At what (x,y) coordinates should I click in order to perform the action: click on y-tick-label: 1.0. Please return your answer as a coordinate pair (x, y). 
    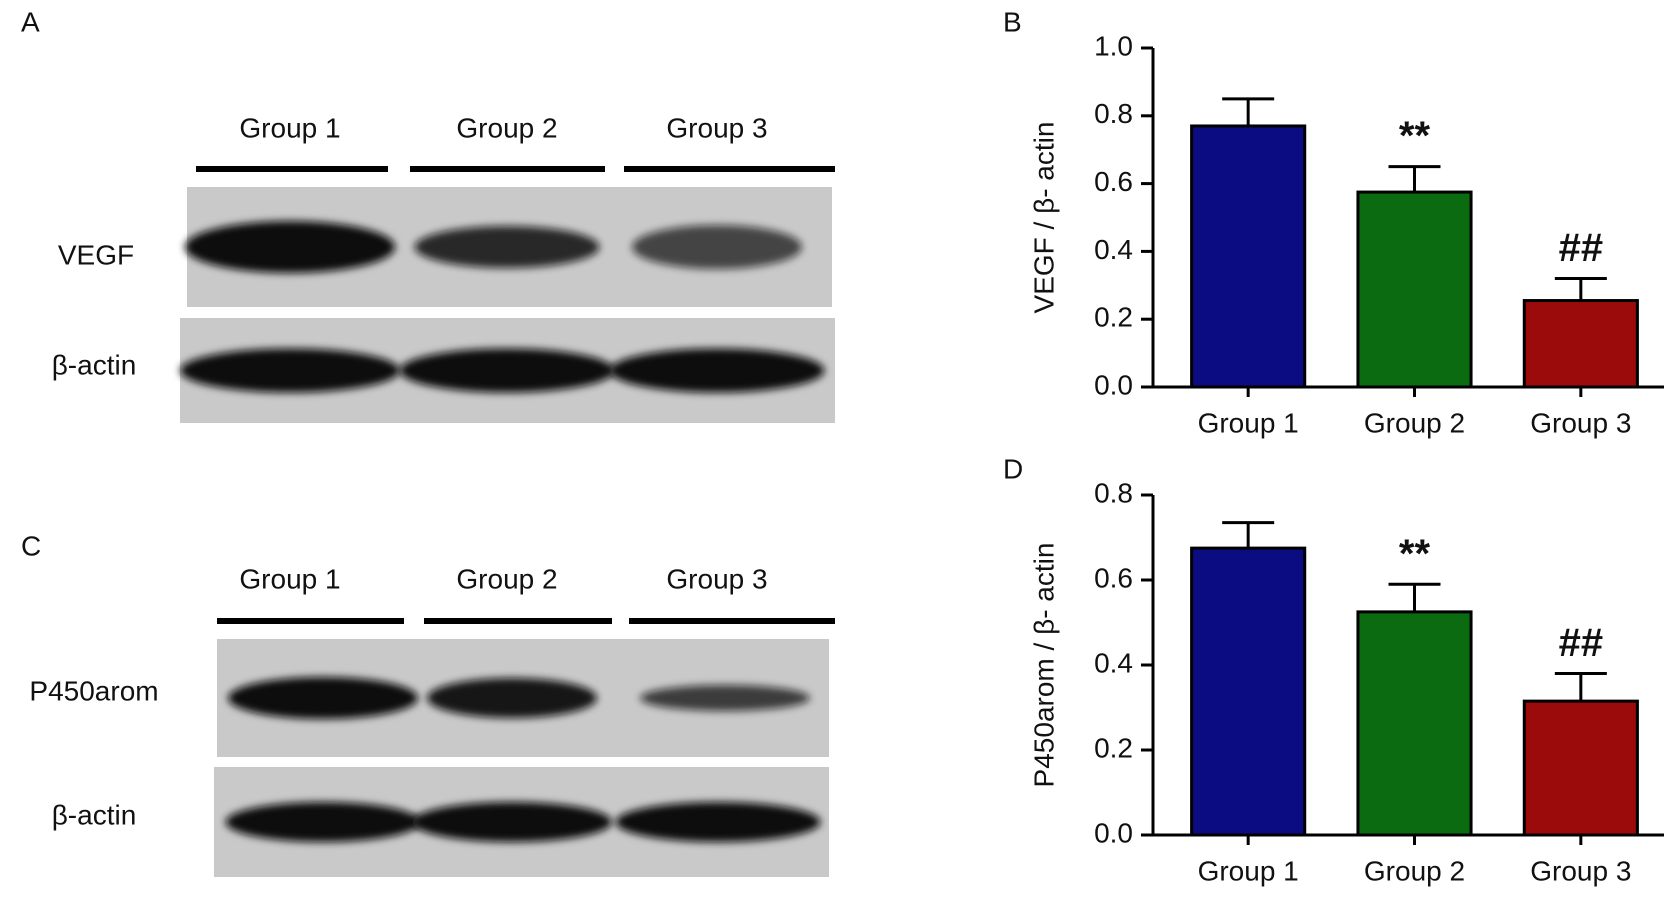
    Looking at the image, I should click on (1113, 45).